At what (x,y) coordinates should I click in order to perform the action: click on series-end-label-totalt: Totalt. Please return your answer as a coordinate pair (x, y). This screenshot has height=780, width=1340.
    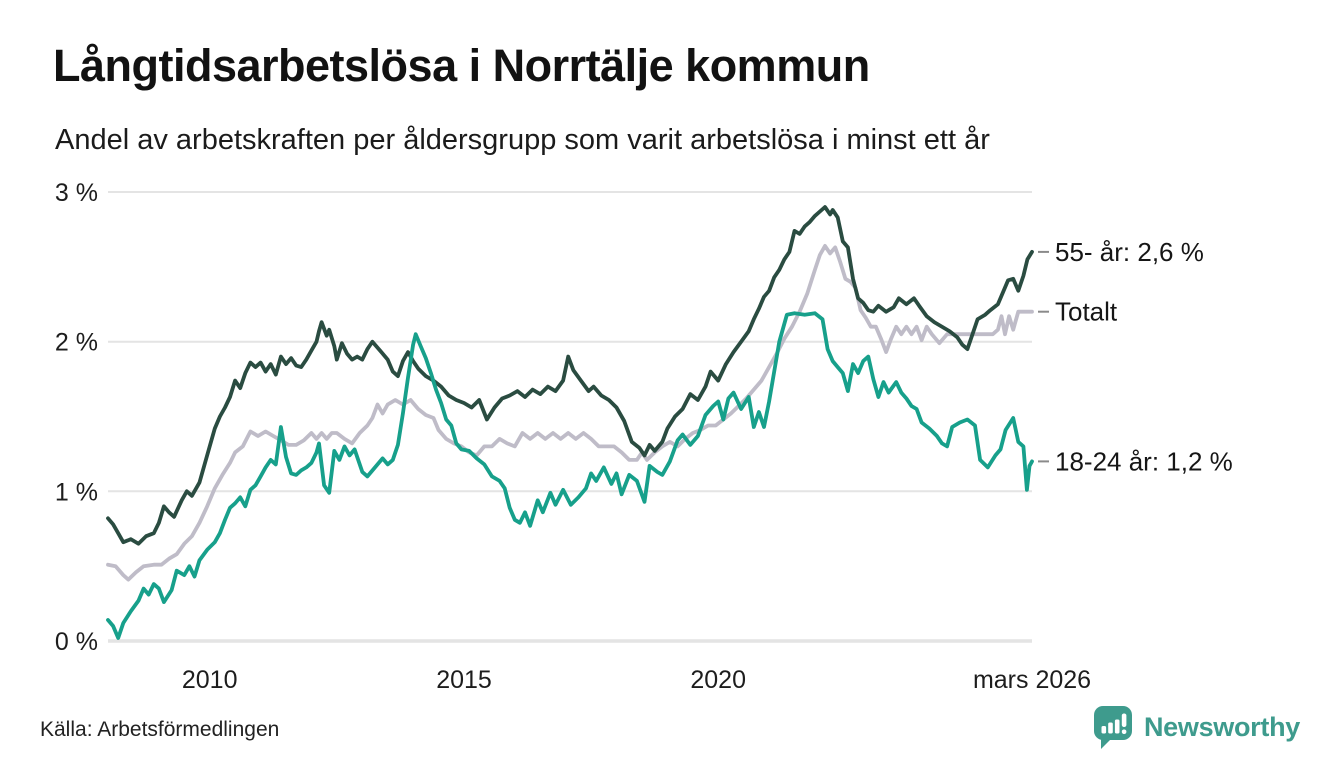
    Looking at the image, I should click on (1086, 312).